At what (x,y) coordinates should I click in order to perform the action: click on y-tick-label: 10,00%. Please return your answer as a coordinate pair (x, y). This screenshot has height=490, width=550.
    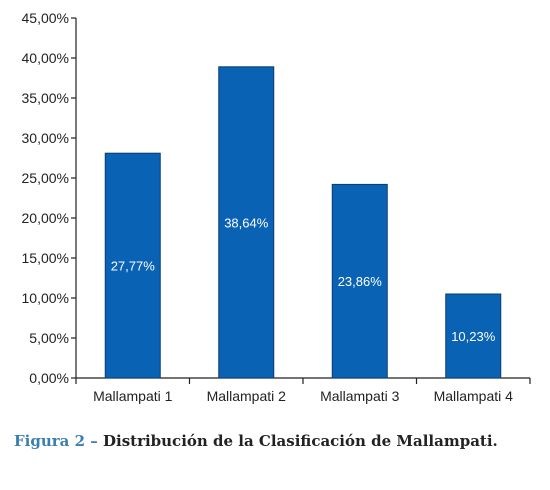
    Looking at the image, I should click on (45, 298).